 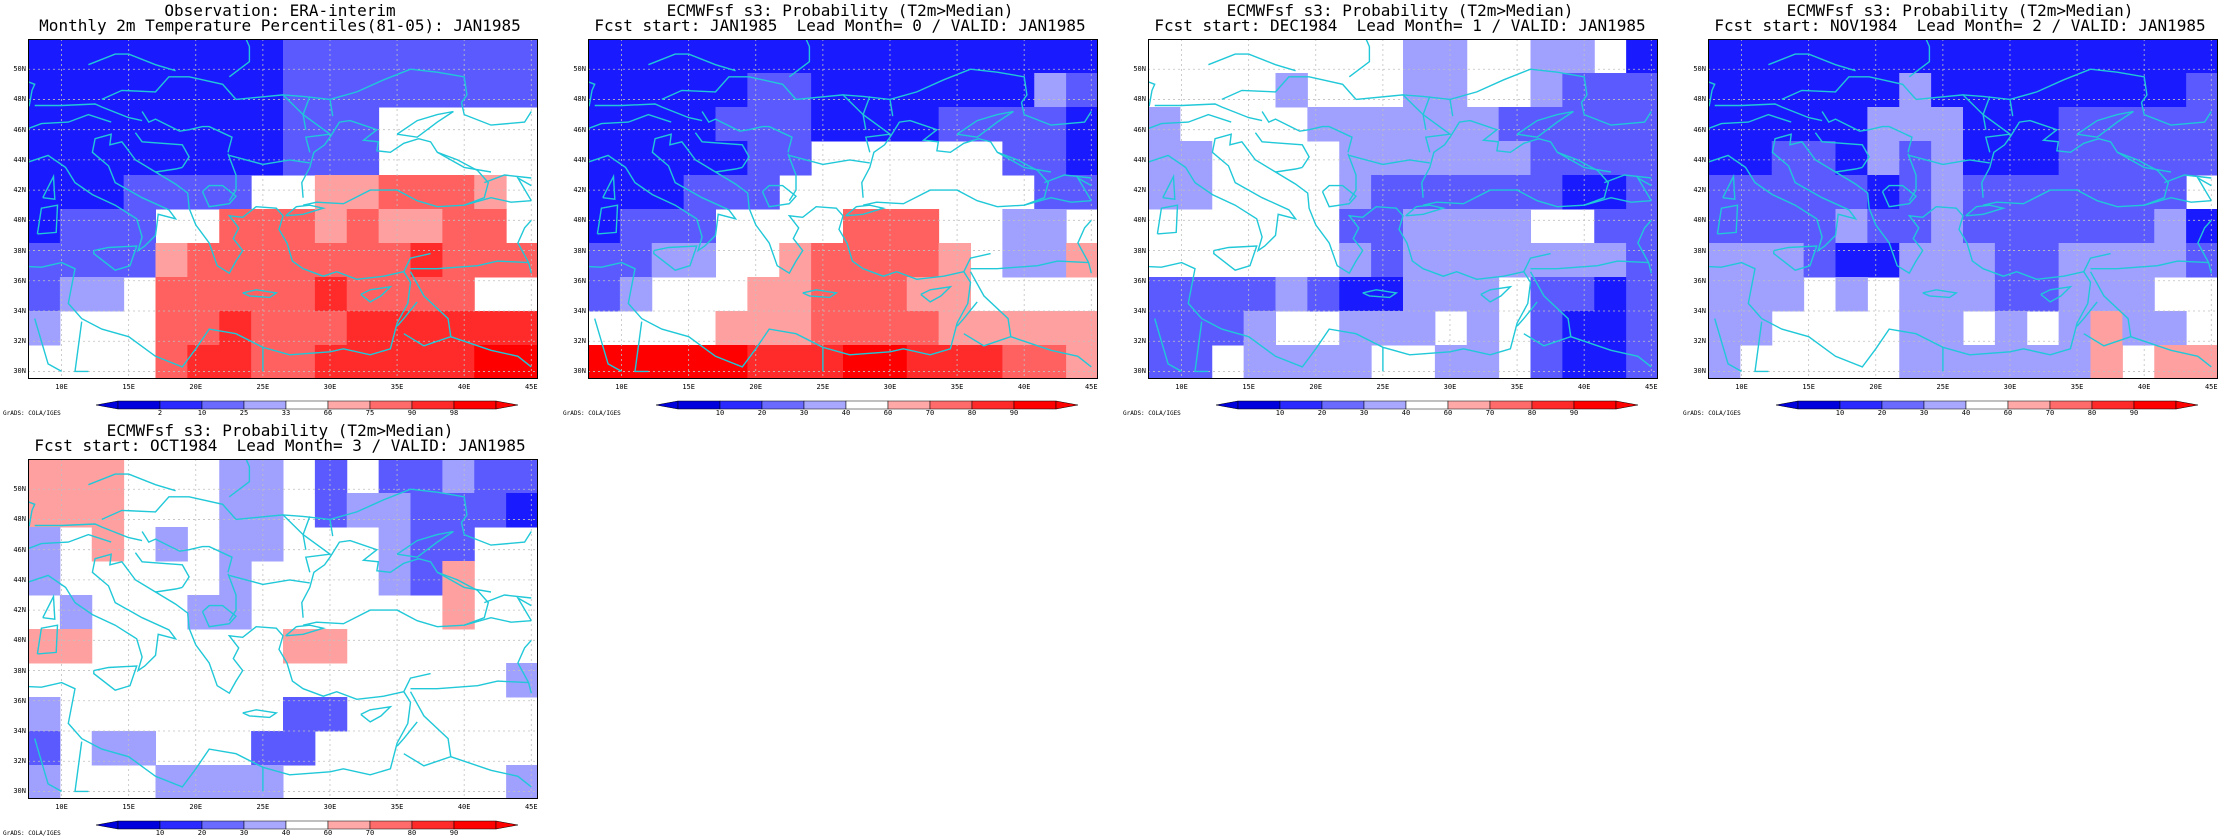 What do you see at coordinates (19, 700) in the screenshot?
I see `lat-tick-label: 36N` at bounding box center [19, 700].